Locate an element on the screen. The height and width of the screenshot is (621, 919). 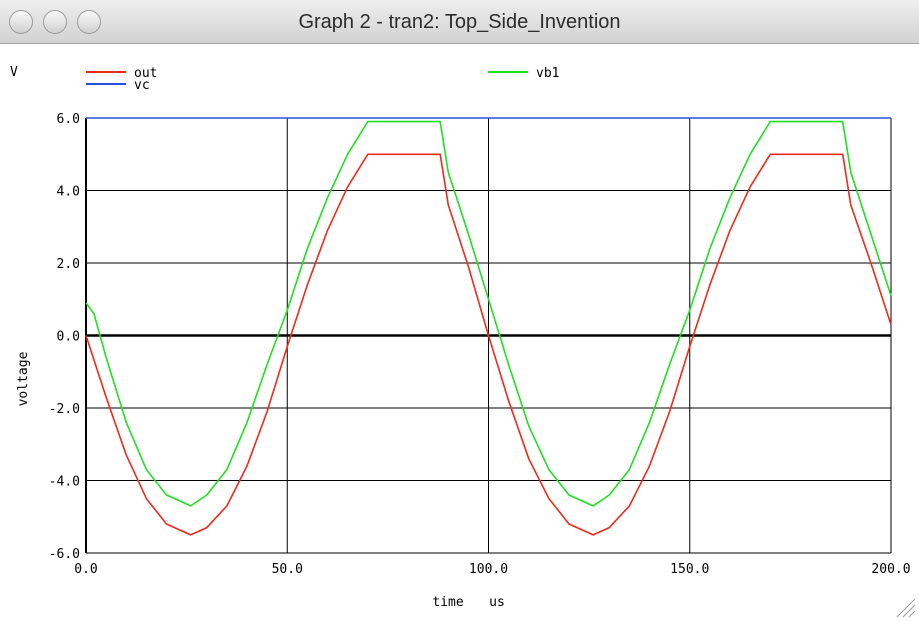
y-tick-label-1: 4.0 is located at coordinates (68, 192).